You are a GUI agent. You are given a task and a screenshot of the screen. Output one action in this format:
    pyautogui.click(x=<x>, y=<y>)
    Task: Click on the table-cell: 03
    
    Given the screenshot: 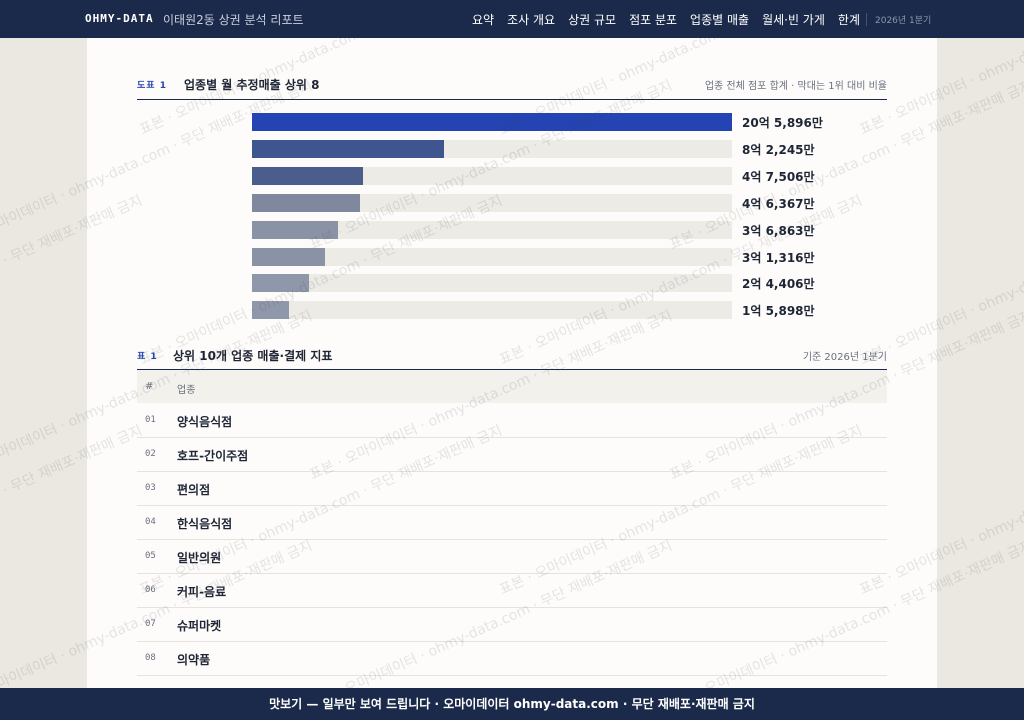 What is the action you would take?
    pyautogui.click(x=150, y=488)
    